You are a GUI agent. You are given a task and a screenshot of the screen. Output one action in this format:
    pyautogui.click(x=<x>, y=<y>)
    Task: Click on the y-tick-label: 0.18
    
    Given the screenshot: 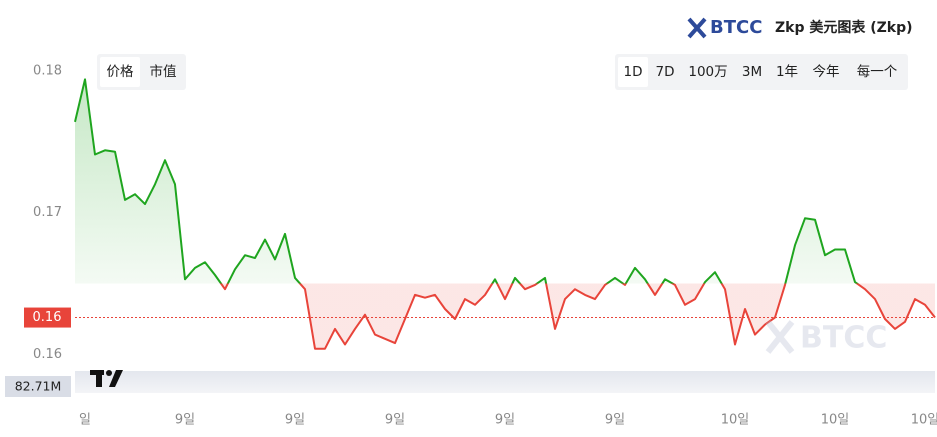 What is the action you would take?
    pyautogui.click(x=47, y=70)
    